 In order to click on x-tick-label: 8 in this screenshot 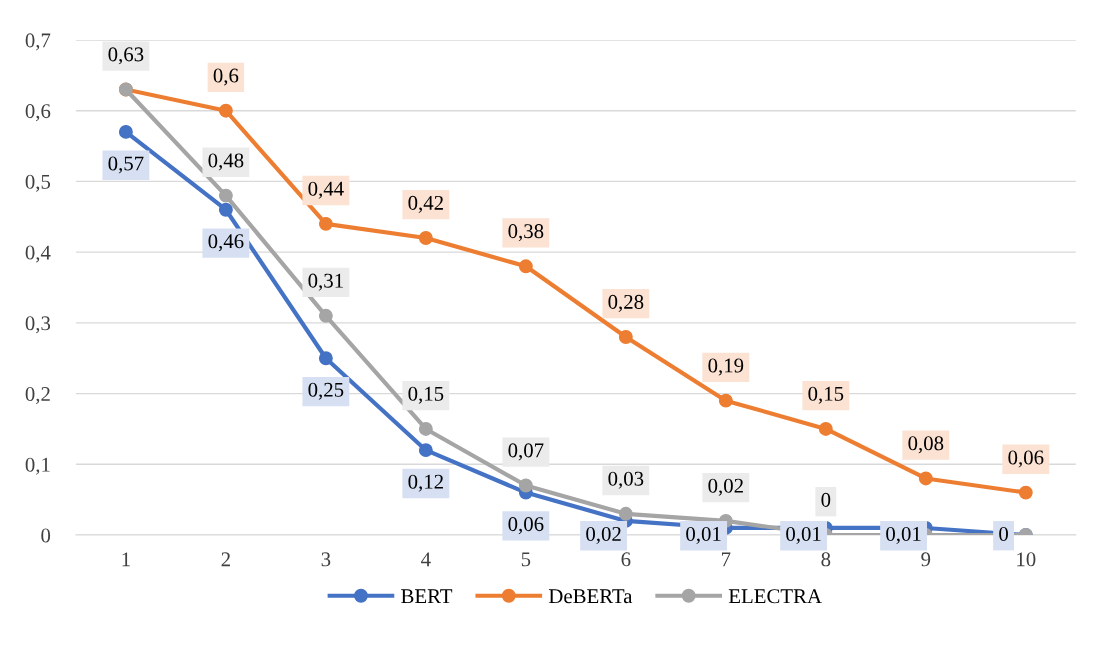, I will do `click(826, 559)`.